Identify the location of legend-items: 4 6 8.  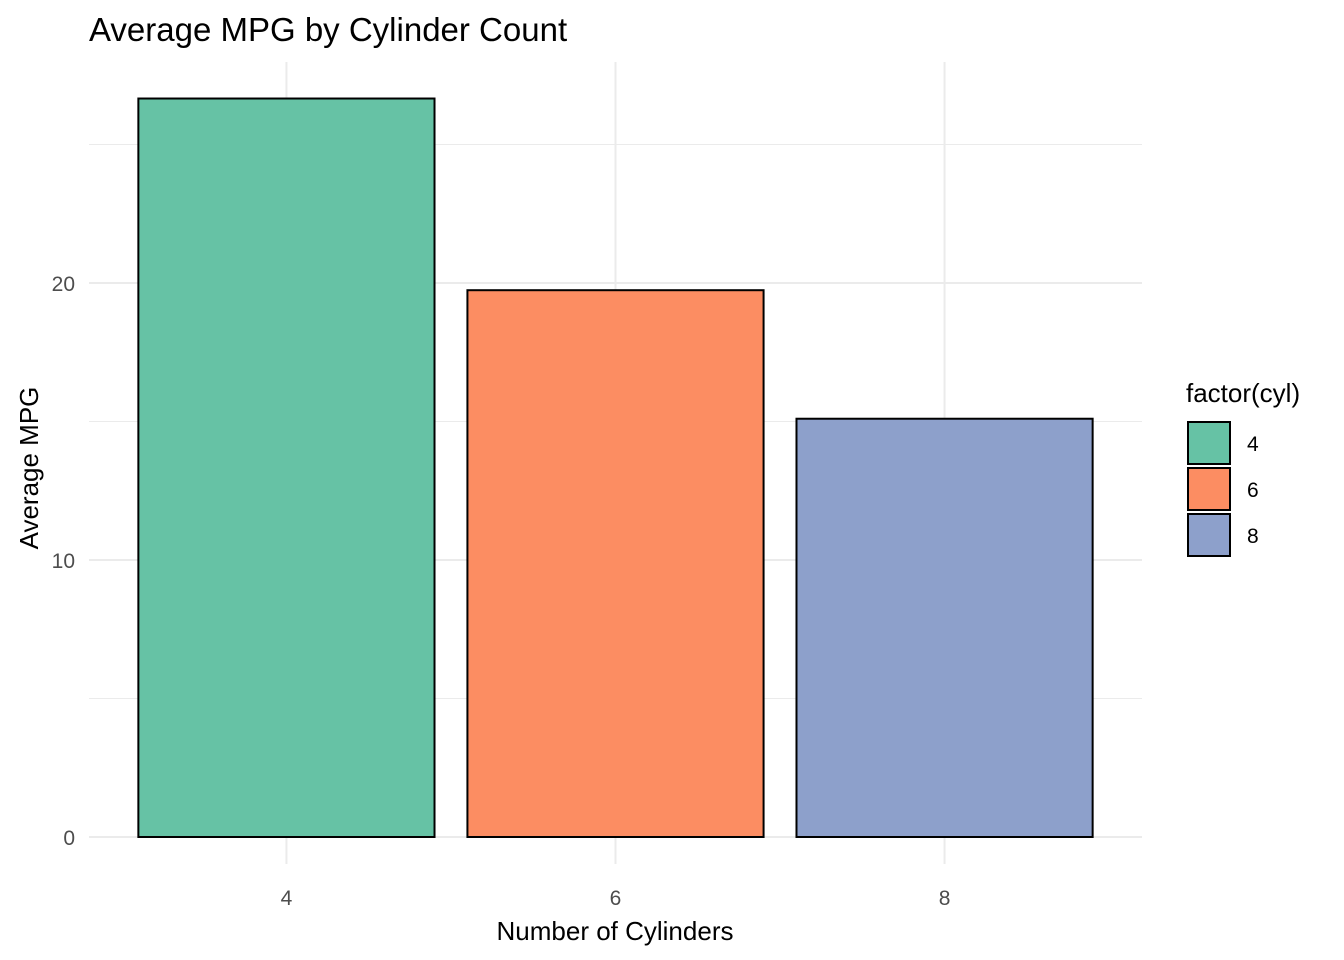
(1223, 489).